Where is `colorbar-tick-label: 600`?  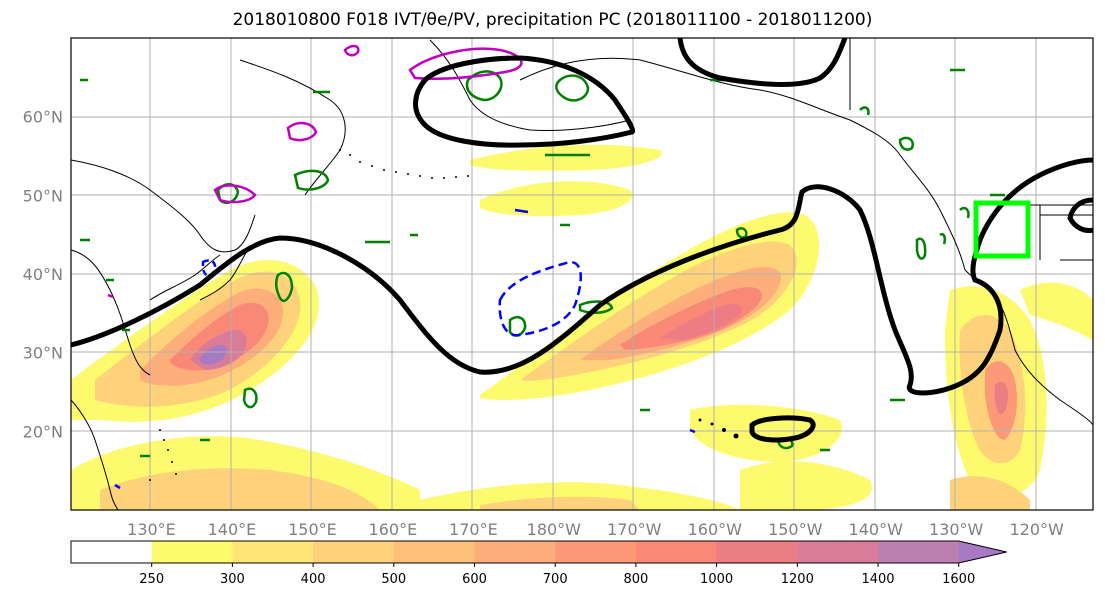
colorbar-tick-label: 600 is located at coordinates (474, 579).